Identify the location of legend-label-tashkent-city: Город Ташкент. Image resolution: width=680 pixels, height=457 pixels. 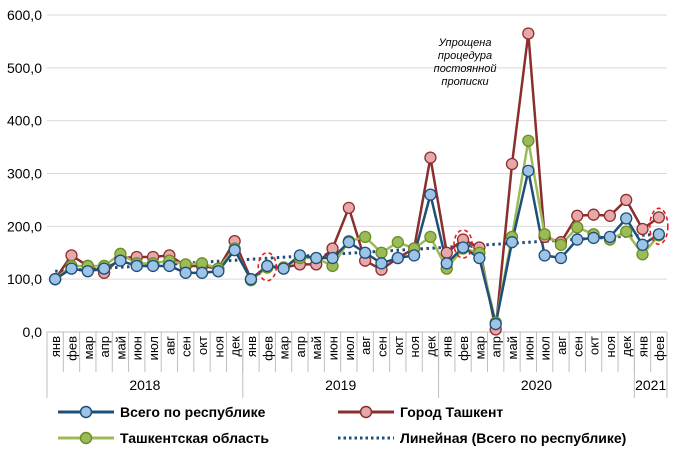
(452, 412).